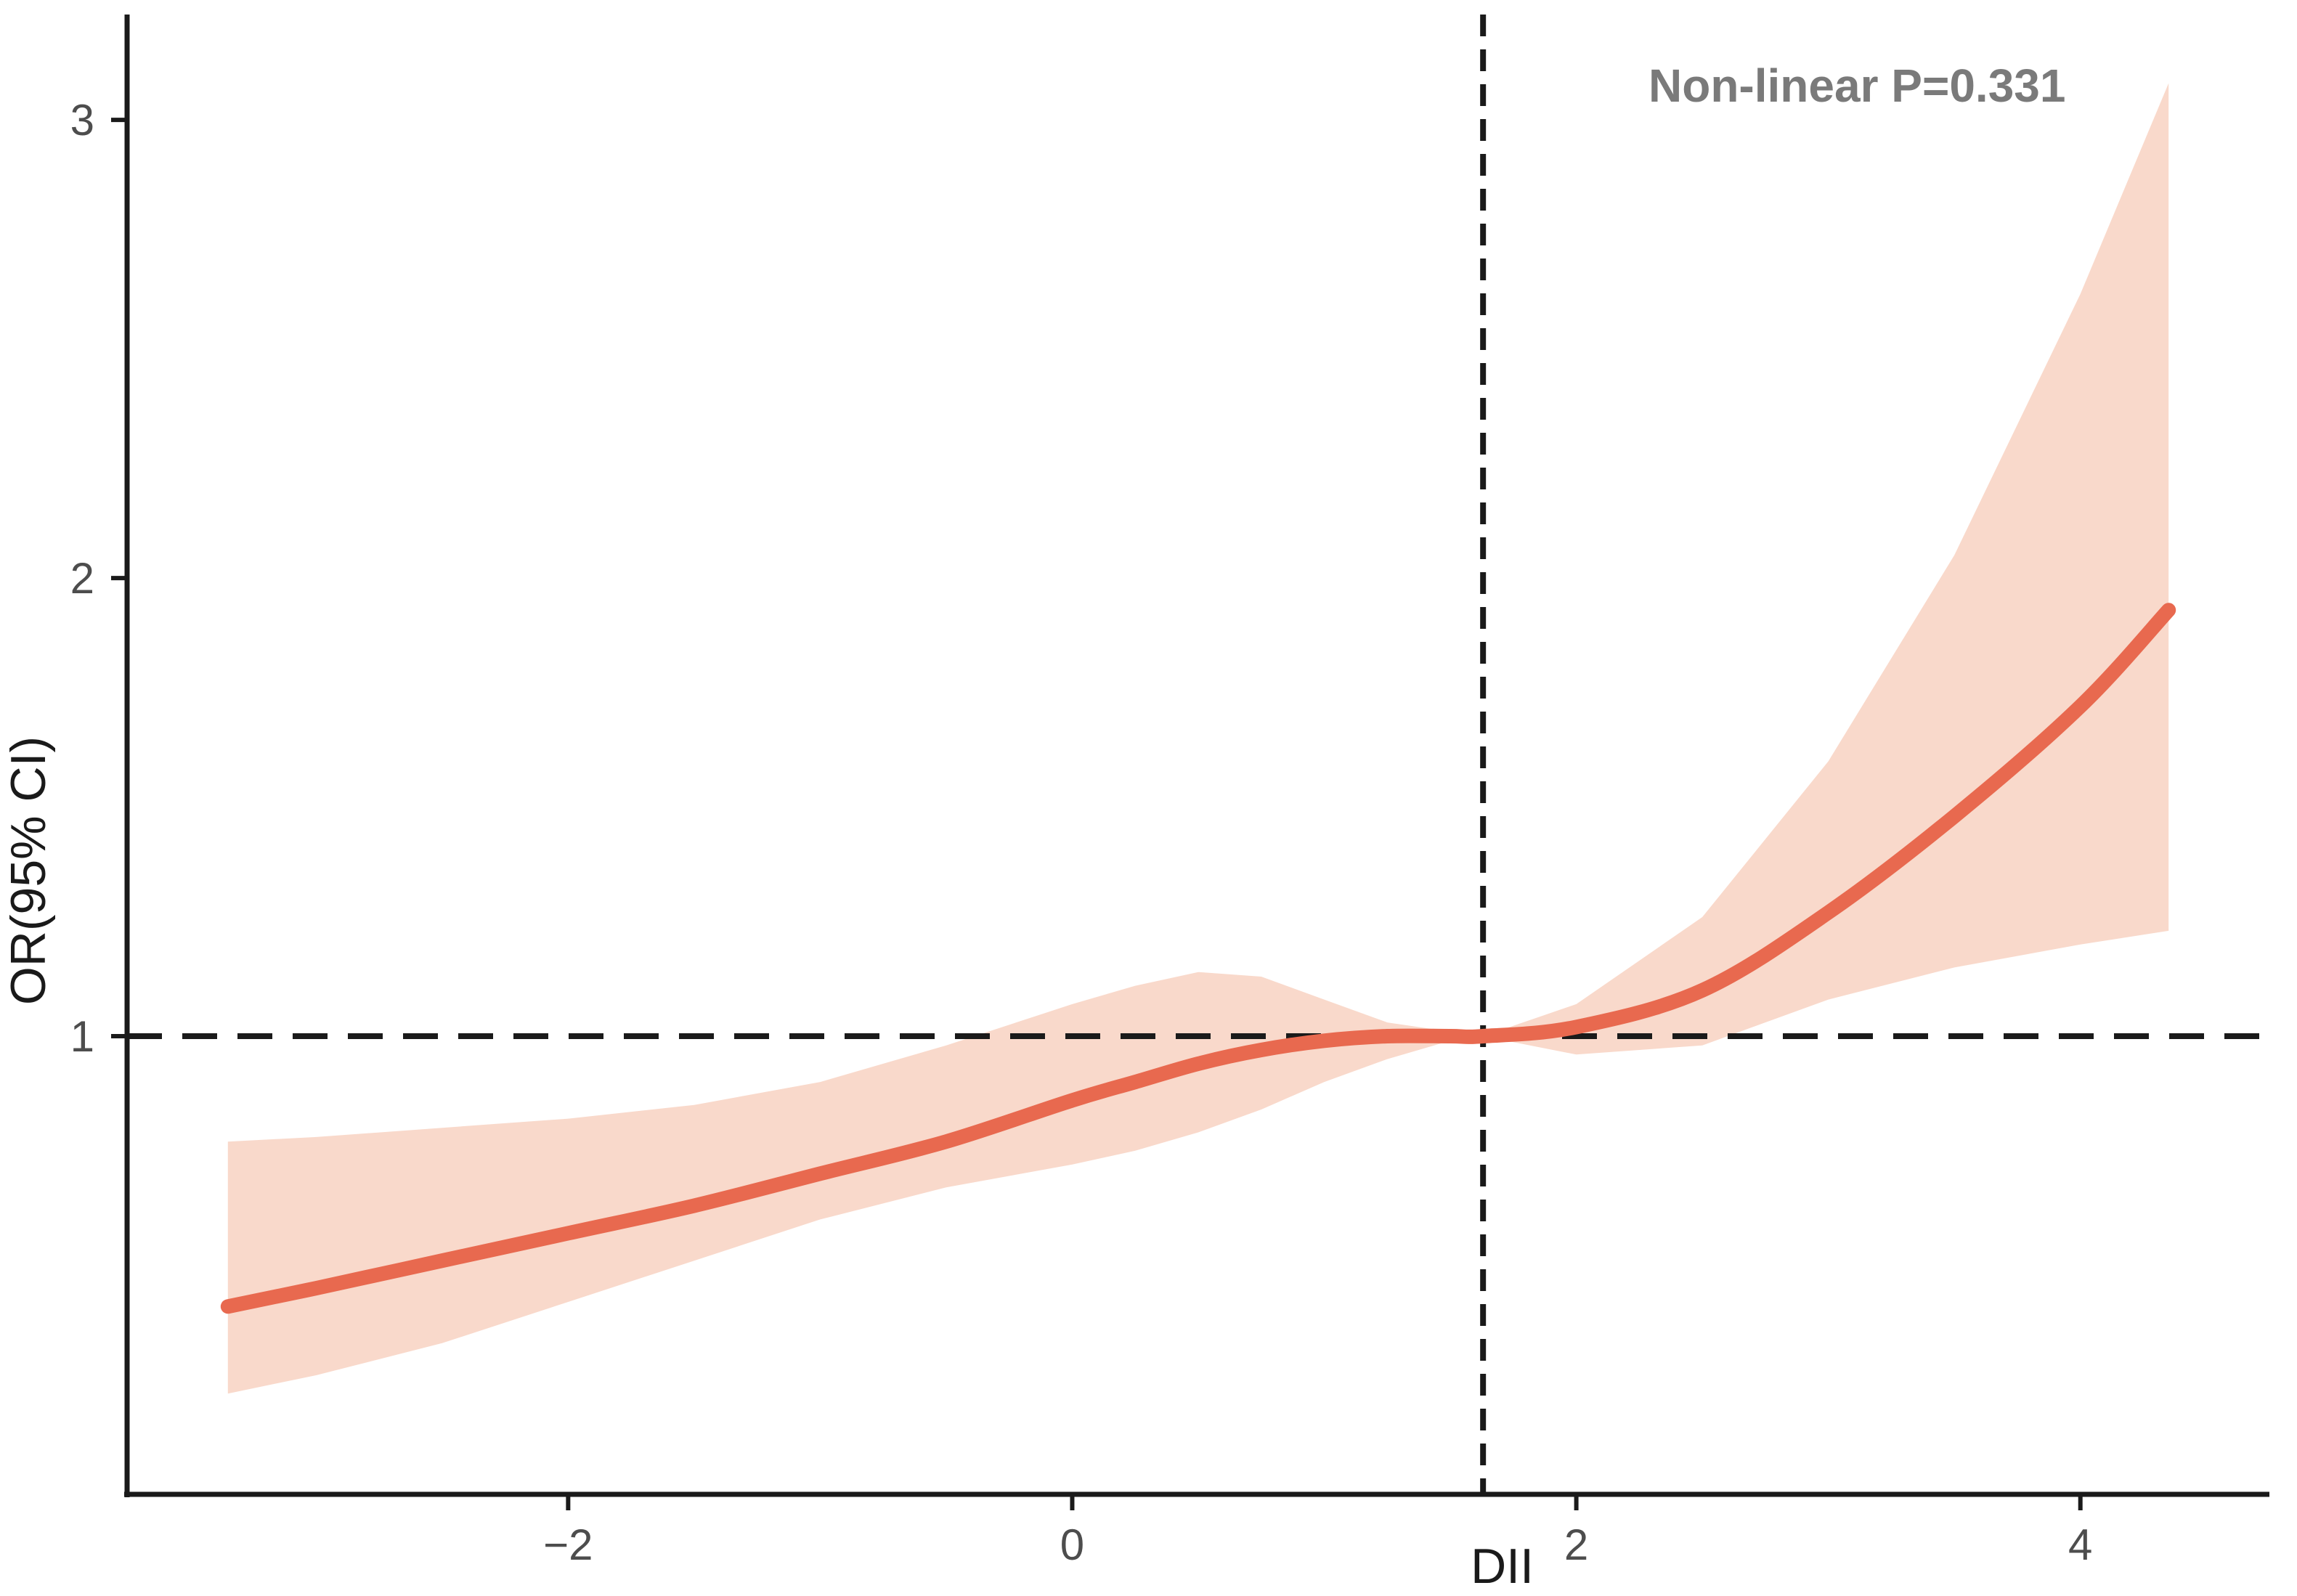 Image resolution: width=2297 pixels, height=1596 pixels. I want to click on y-tick-label: 2, so click(82, 578).